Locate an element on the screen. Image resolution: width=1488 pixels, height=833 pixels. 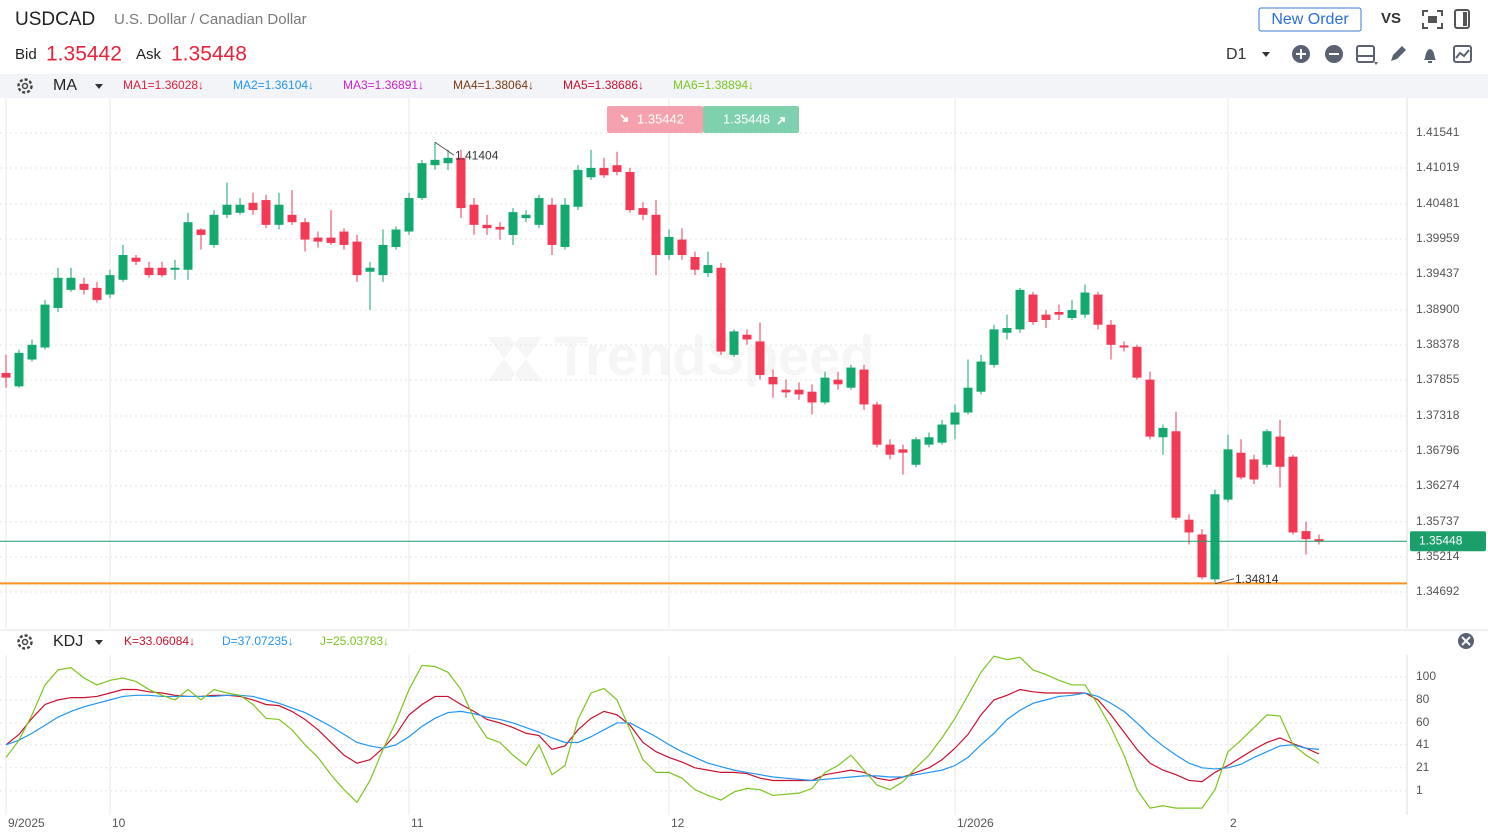
panel-icon is located at coordinates (1462, 19).